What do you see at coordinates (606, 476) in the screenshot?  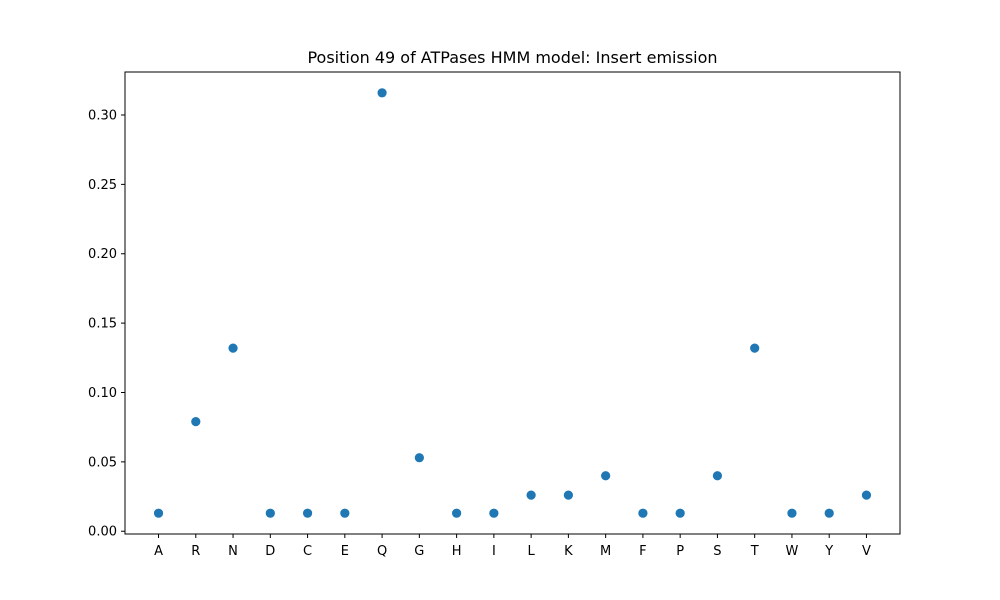 I see `data-point-M` at bounding box center [606, 476].